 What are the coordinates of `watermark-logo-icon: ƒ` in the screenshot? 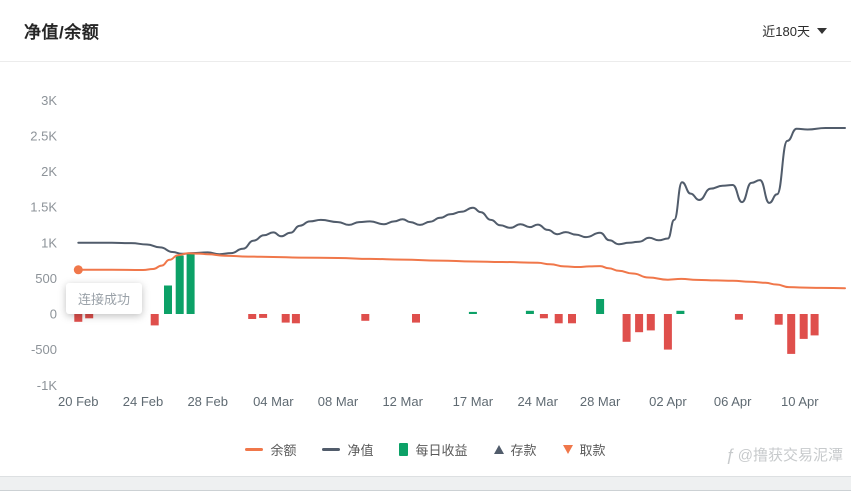 It's located at (730, 454).